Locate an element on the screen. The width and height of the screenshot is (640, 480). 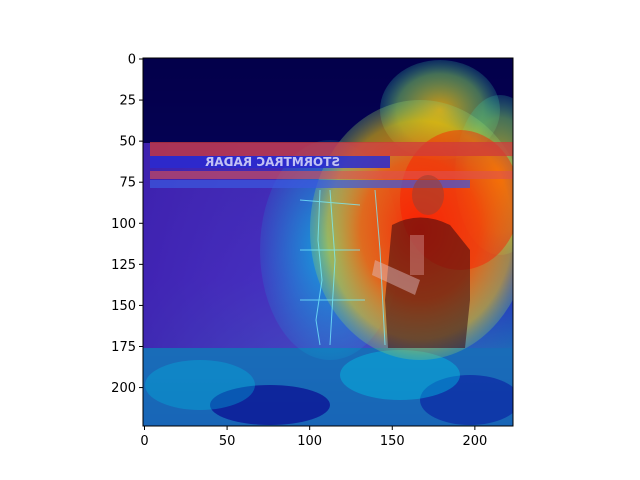
presenter-figure is located at coordinates (421, 261).